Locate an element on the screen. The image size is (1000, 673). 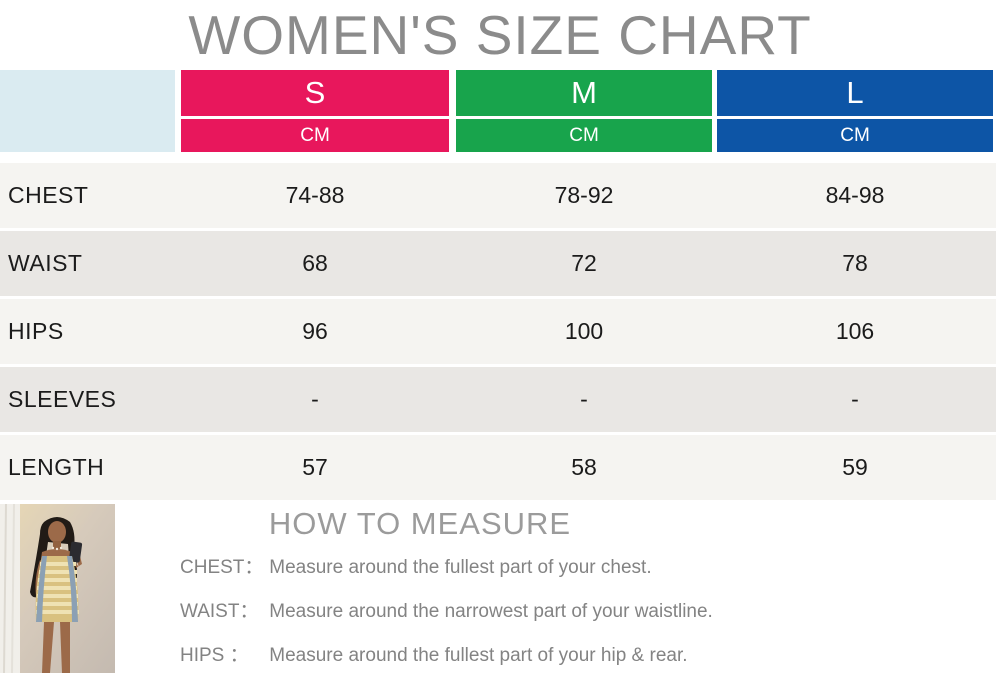
cell-chest-l: 84-98 is located at coordinates (855, 195).